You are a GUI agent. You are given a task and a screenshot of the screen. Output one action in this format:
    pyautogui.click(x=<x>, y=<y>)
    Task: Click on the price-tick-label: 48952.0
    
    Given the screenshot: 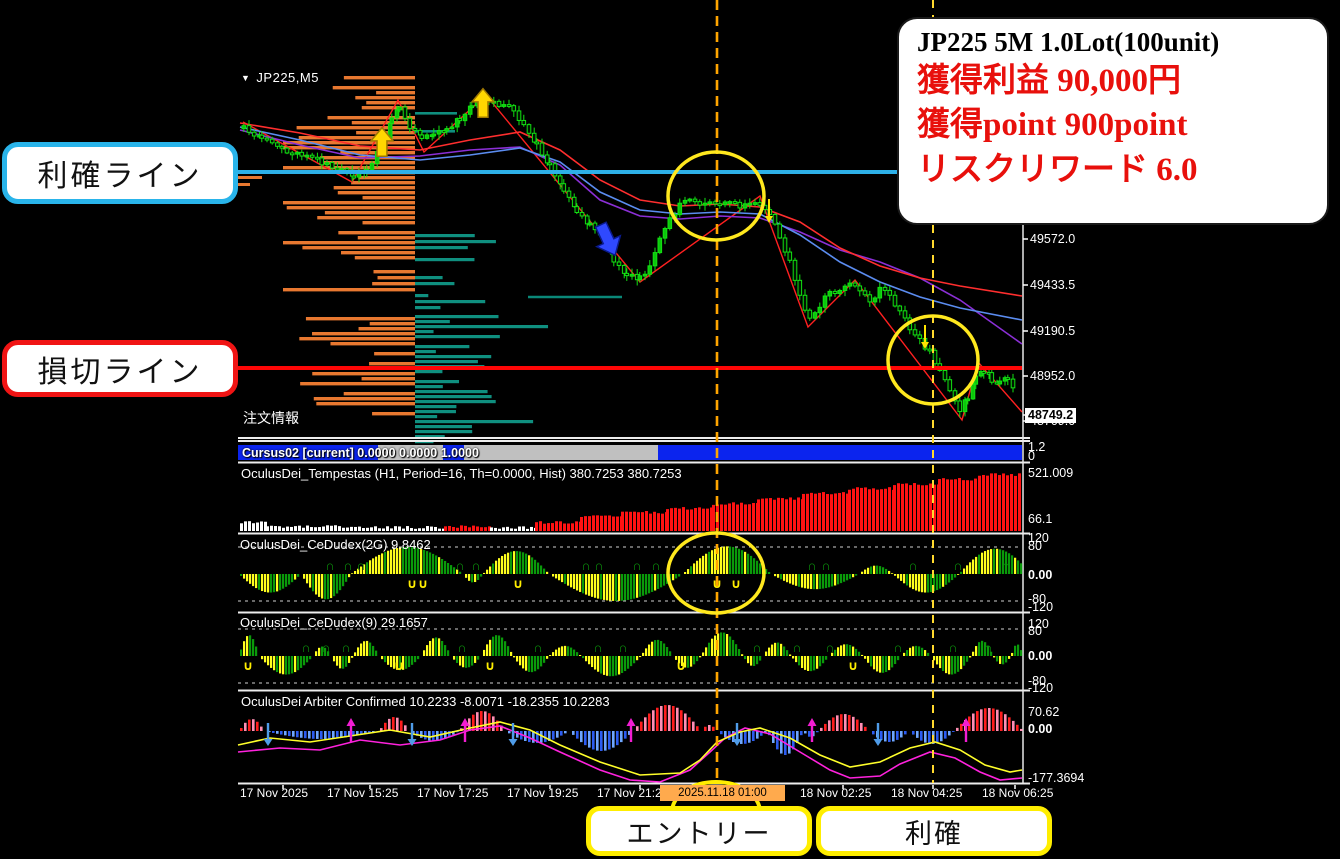 What is the action you would take?
    pyautogui.click(x=1053, y=376)
    